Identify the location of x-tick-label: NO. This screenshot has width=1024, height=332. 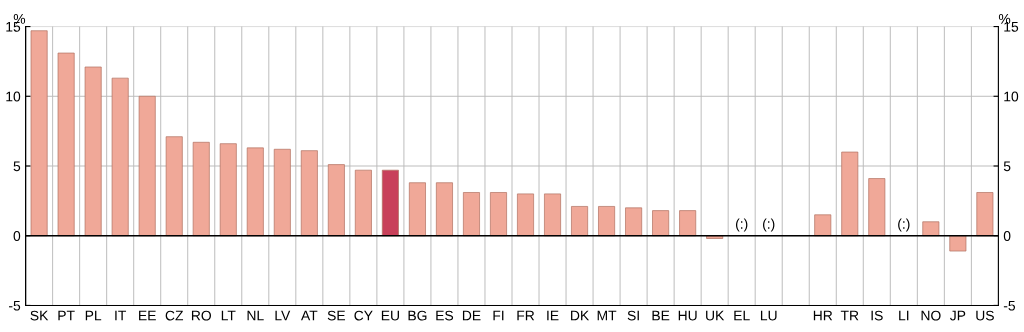
(931, 315).